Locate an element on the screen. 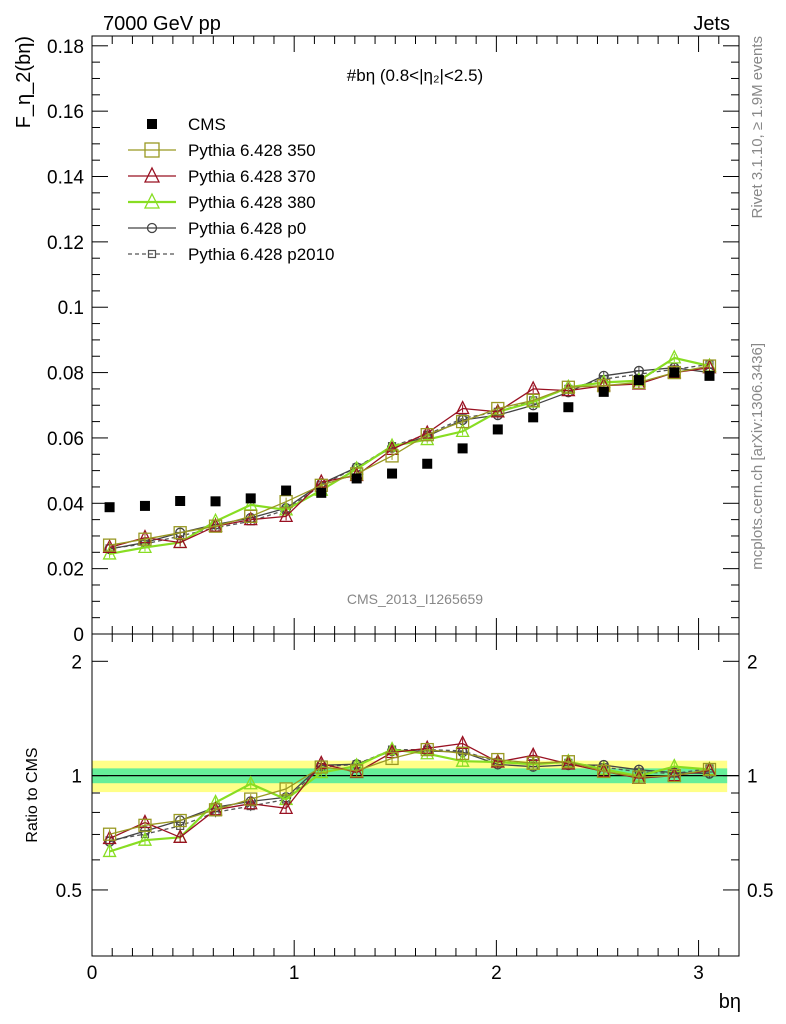 The width and height of the screenshot is (786, 1024). y-tick-label: 0.1 is located at coordinates (71, 308).